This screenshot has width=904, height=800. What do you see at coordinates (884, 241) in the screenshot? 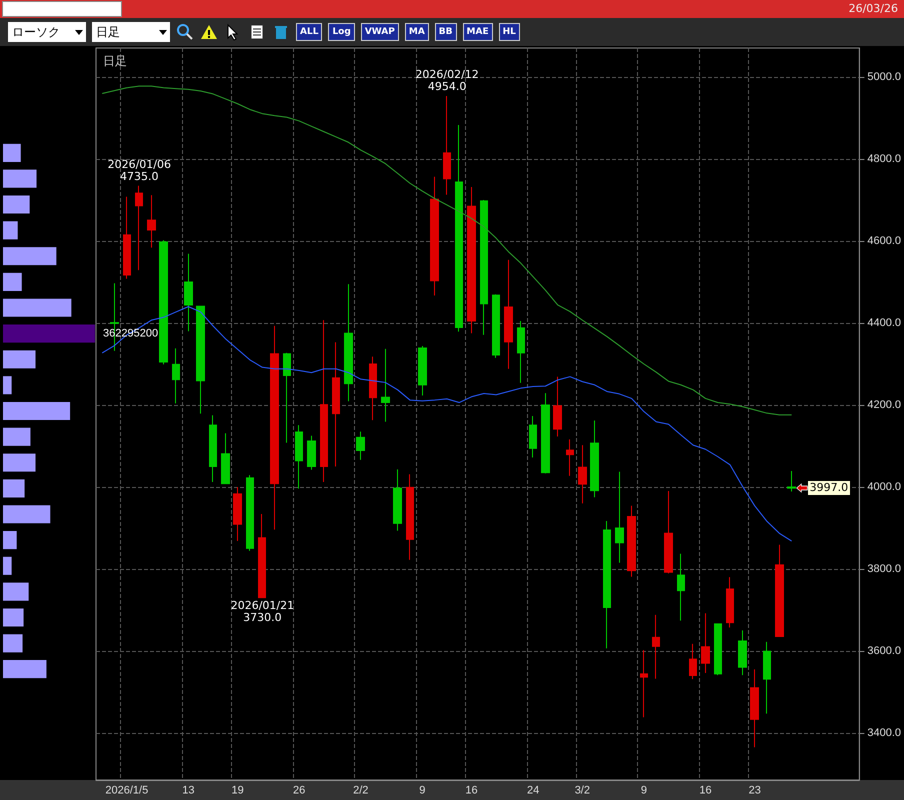
I see `y-tick-label: 4600.0` at bounding box center [884, 241].